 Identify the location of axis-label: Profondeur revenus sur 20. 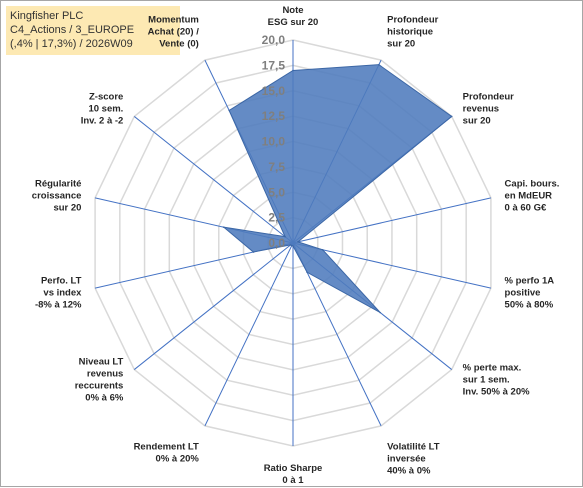
(488, 109).